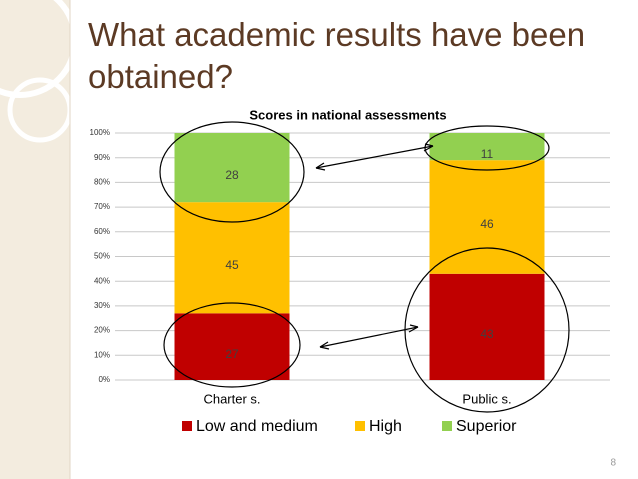 The height and width of the screenshot is (479, 638). I want to click on side-decoration, so click(39, 239).